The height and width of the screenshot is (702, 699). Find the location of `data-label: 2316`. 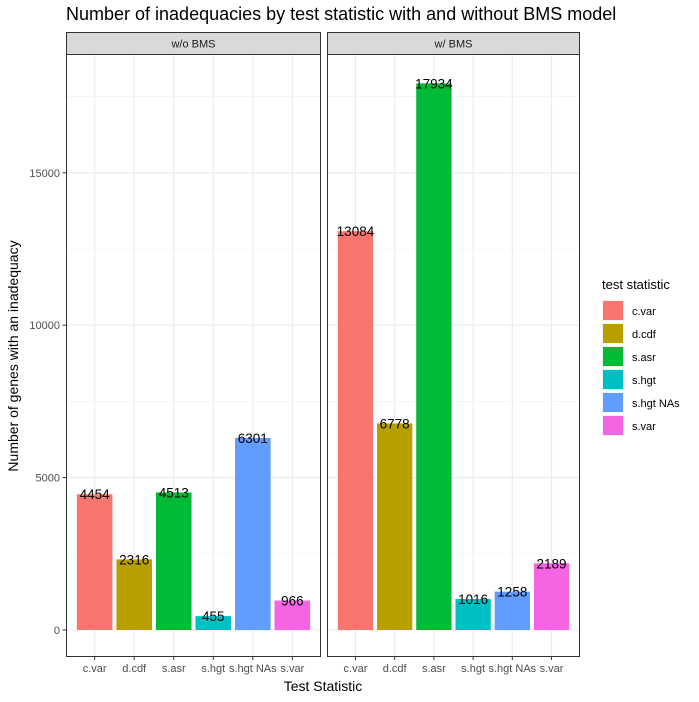

data-label: 2316 is located at coordinates (134, 559).